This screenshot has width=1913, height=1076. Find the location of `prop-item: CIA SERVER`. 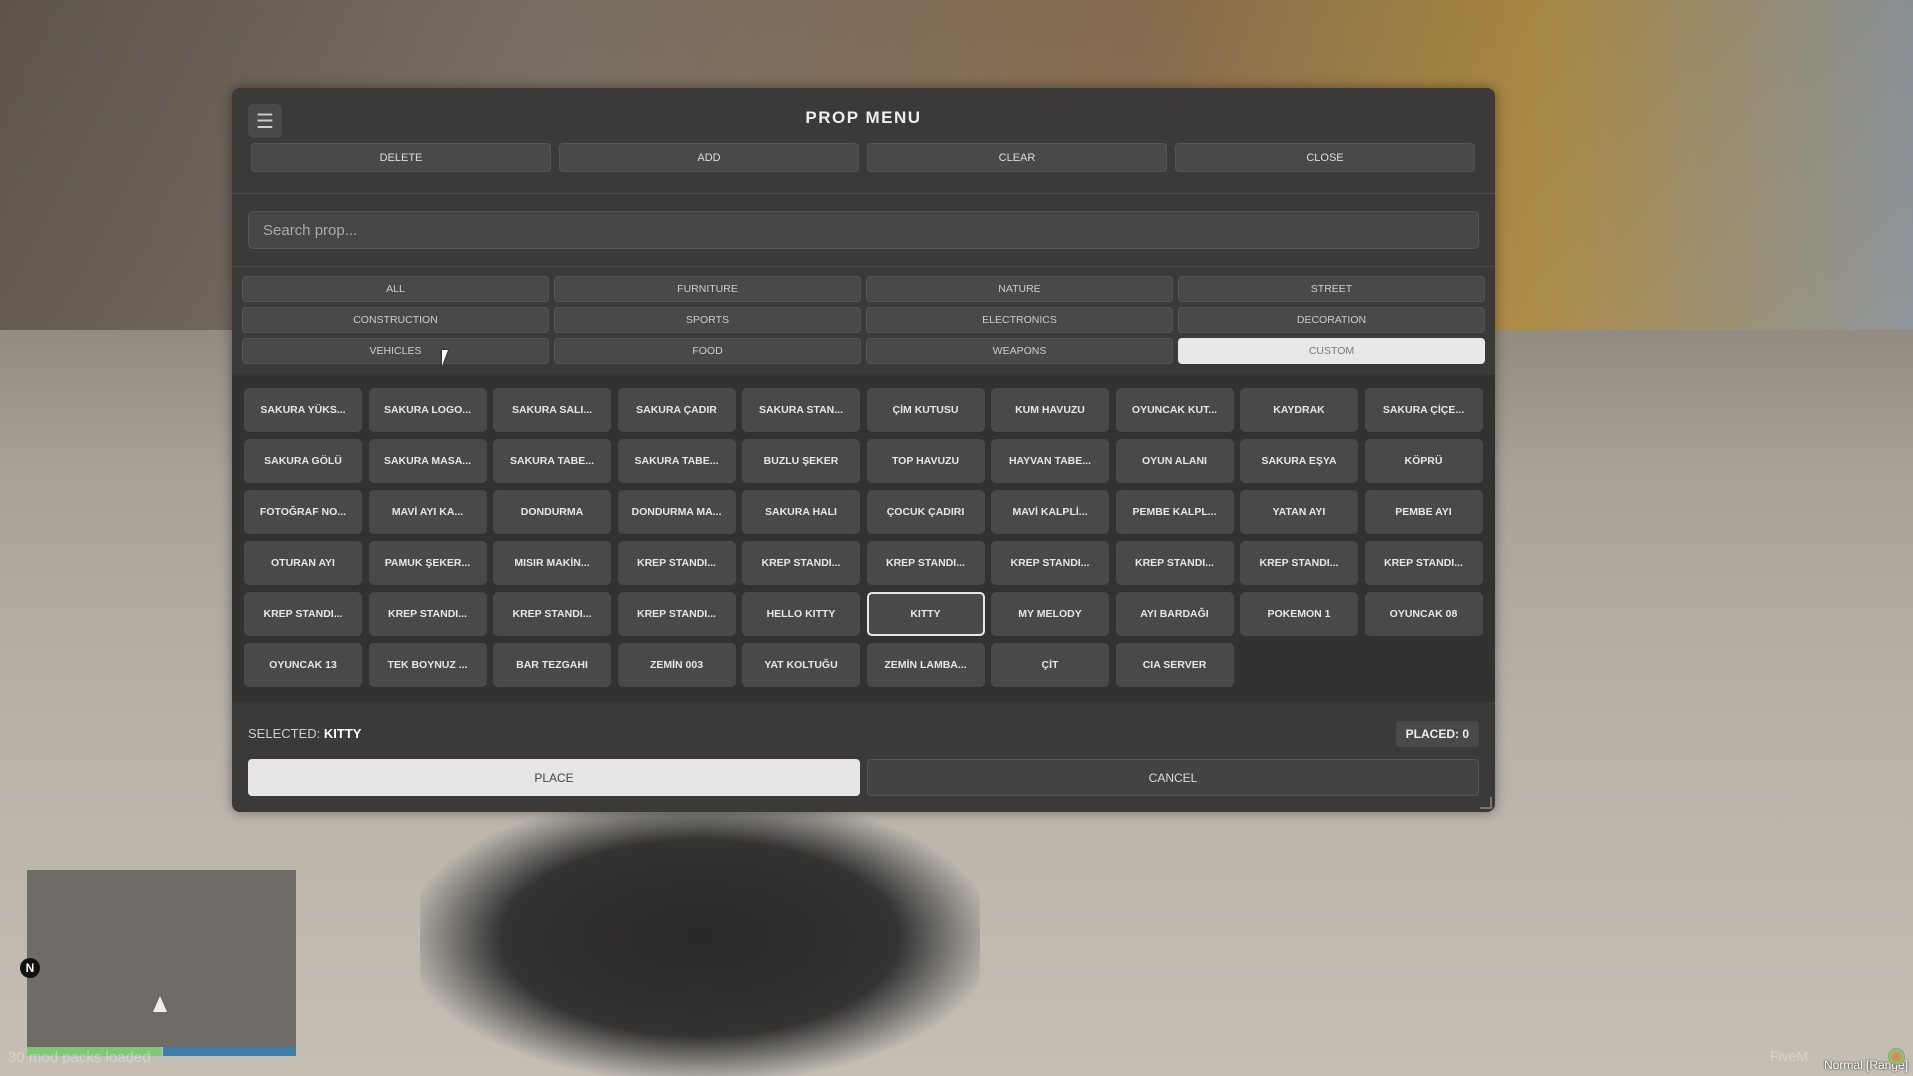

prop-item: CIA SERVER is located at coordinates (1174, 665).